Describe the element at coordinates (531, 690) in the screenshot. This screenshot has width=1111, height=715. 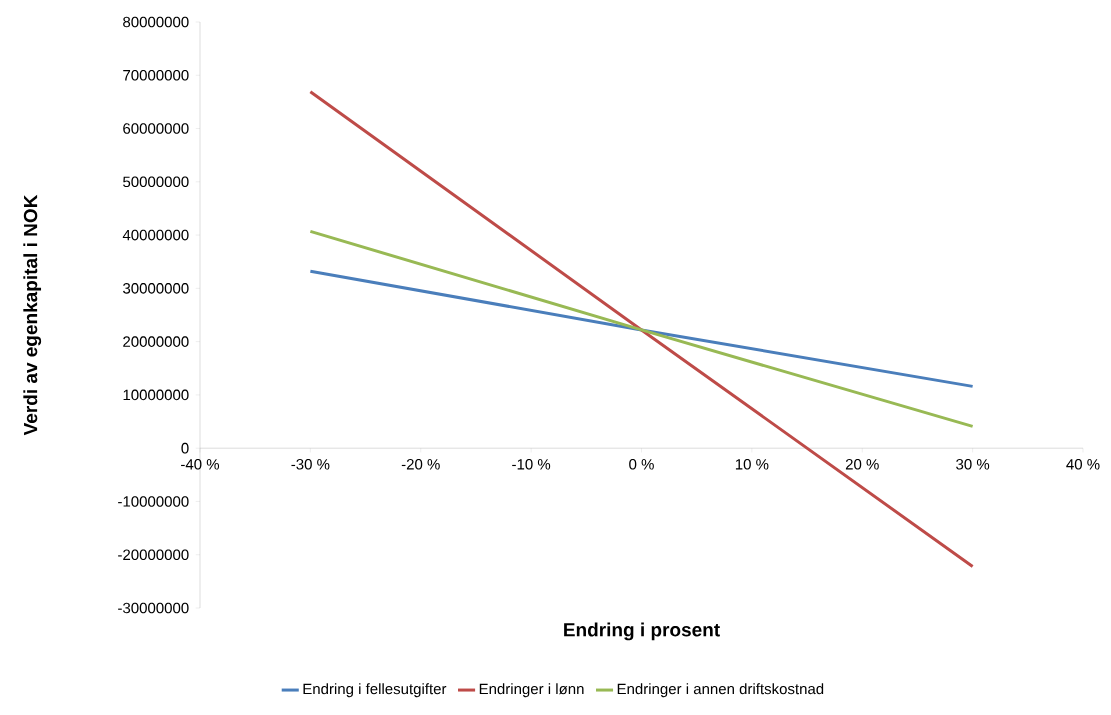
I see `legend-label: Endringer i lønn` at that location.